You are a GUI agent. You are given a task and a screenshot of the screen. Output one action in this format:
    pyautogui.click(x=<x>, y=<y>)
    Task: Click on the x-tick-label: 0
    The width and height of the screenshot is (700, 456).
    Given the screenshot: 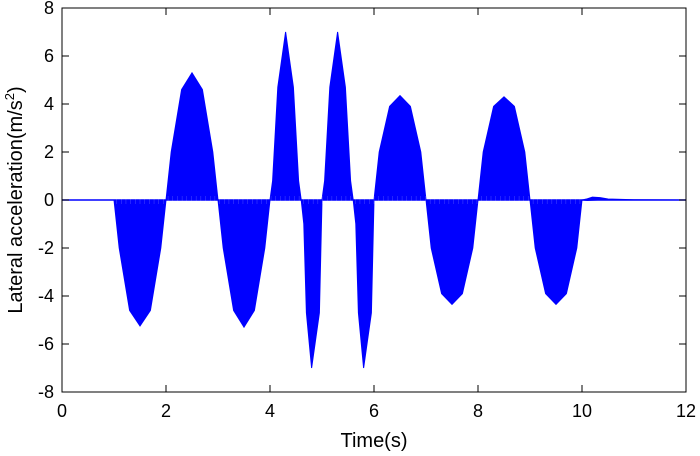 What is the action you would take?
    pyautogui.click(x=62, y=411)
    